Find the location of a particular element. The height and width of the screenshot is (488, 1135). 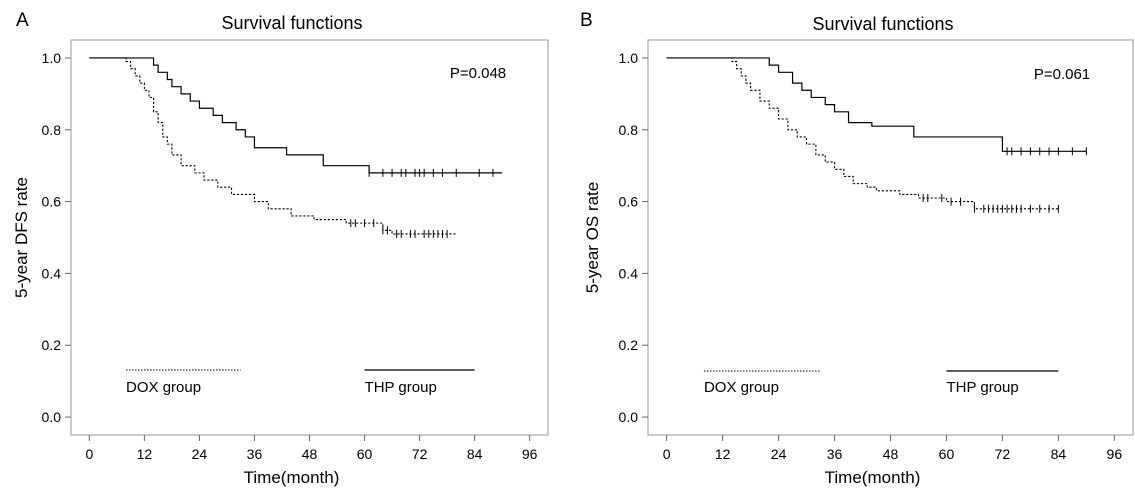

p-value-annotation: P=0.048 is located at coordinates (478, 73).